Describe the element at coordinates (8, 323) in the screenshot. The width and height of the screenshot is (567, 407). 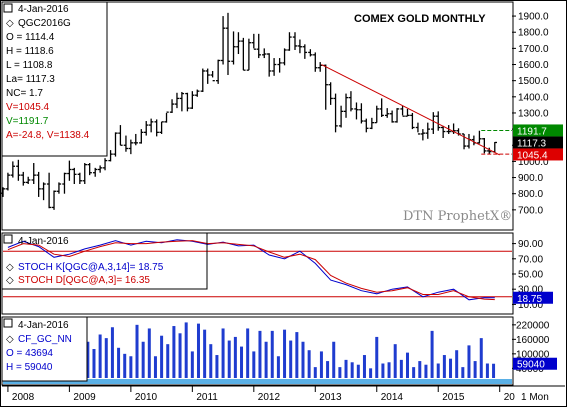
I see `volume-magnifier-icon` at that location.